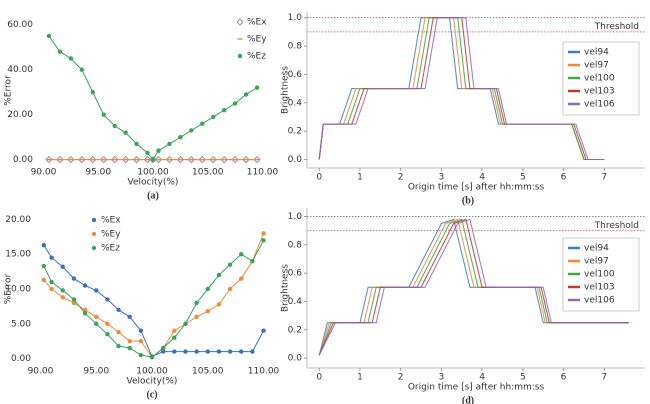 The height and width of the screenshot is (404, 650). What do you see at coordinates (401, 178) in the screenshot?
I see `x-tick-label: 2` at bounding box center [401, 178].